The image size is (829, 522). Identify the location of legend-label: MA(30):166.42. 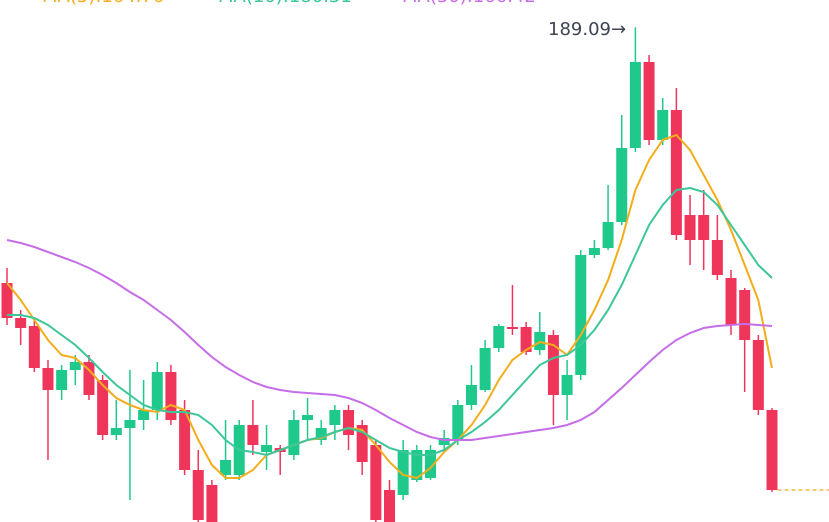
(469, 3).